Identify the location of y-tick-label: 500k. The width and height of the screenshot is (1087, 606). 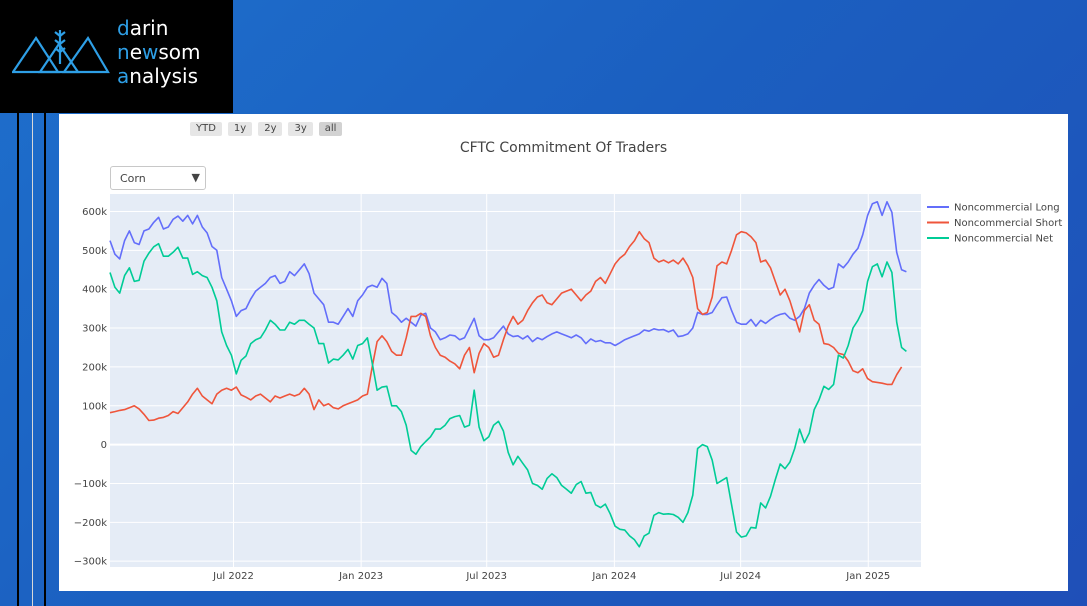
(94, 251).